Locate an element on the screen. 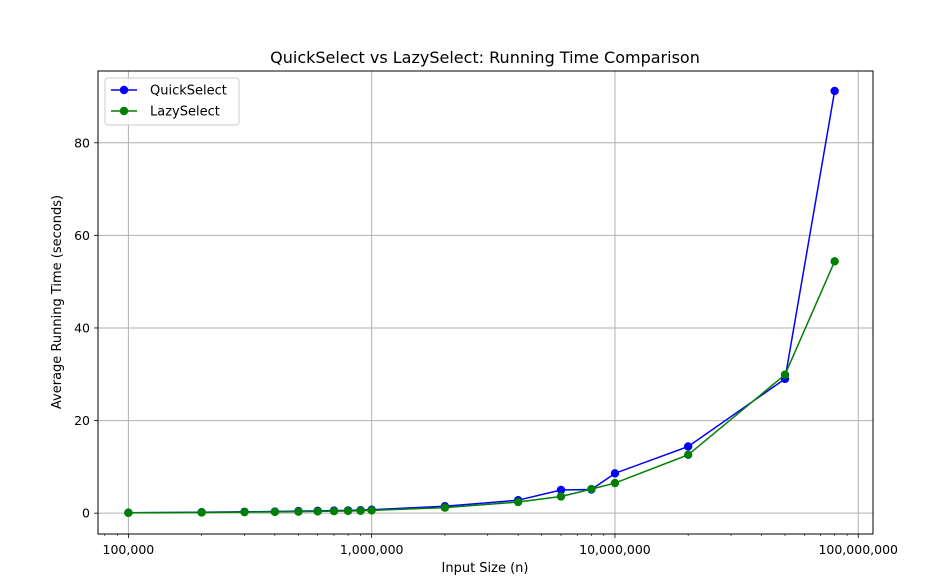 This screenshot has width=933, height=587. legend-label: LazySelect is located at coordinates (185, 112).